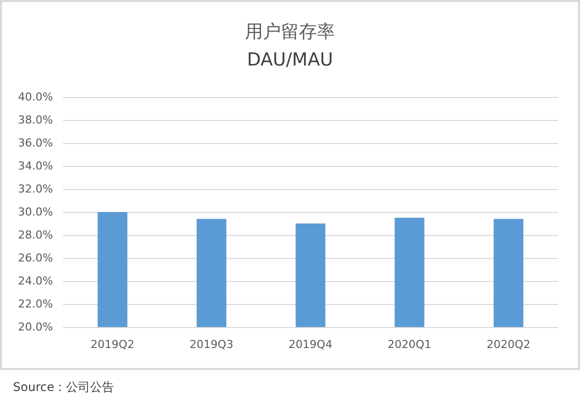 Image resolution: width=580 pixels, height=408 pixels. What do you see at coordinates (35, 304) in the screenshot?
I see `y-tick-label: 22.0%` at bounding box center [35, 304].